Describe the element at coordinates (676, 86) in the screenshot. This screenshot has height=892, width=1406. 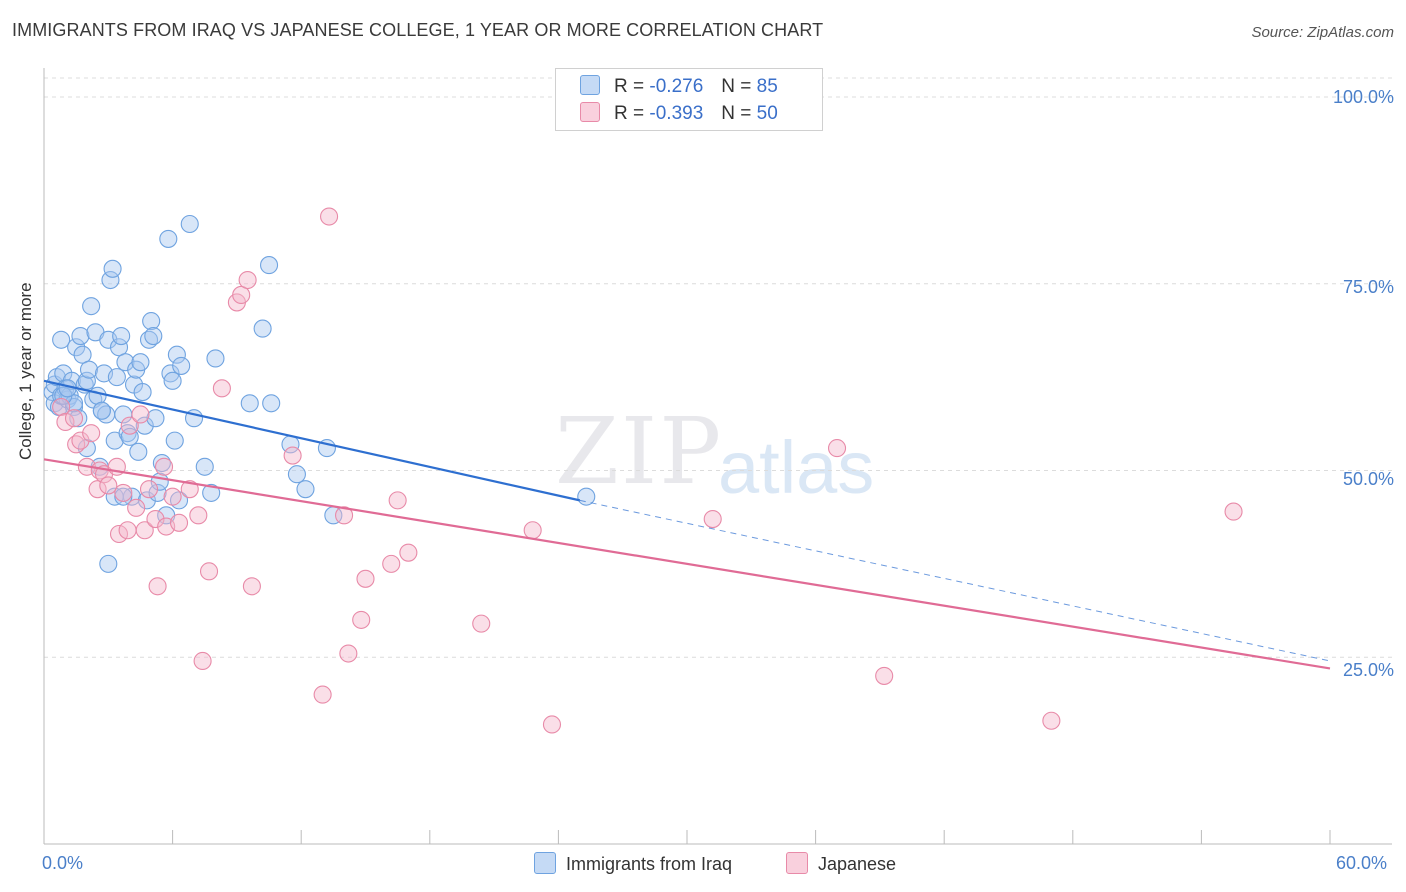
I see `legend-r-value-iraq: -0.276` at that location.